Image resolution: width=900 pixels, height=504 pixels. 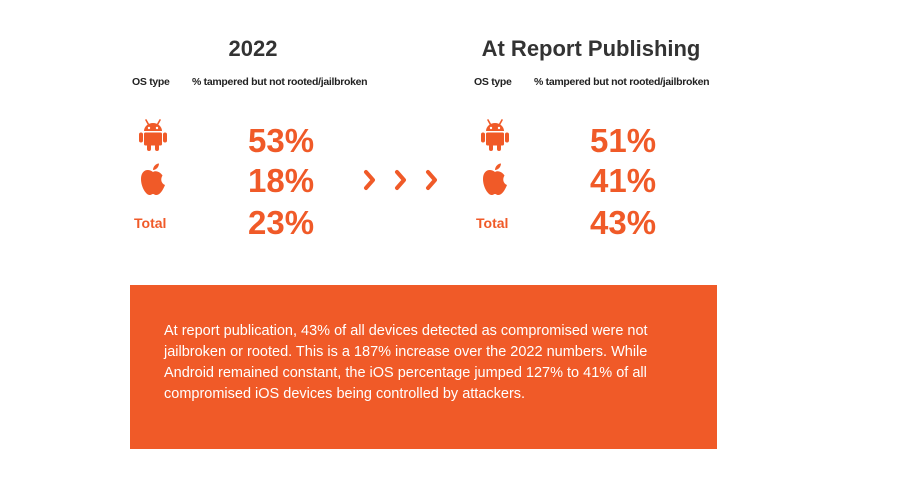 I want to click on android-report-value: 51%, so click(x=623, y=140).